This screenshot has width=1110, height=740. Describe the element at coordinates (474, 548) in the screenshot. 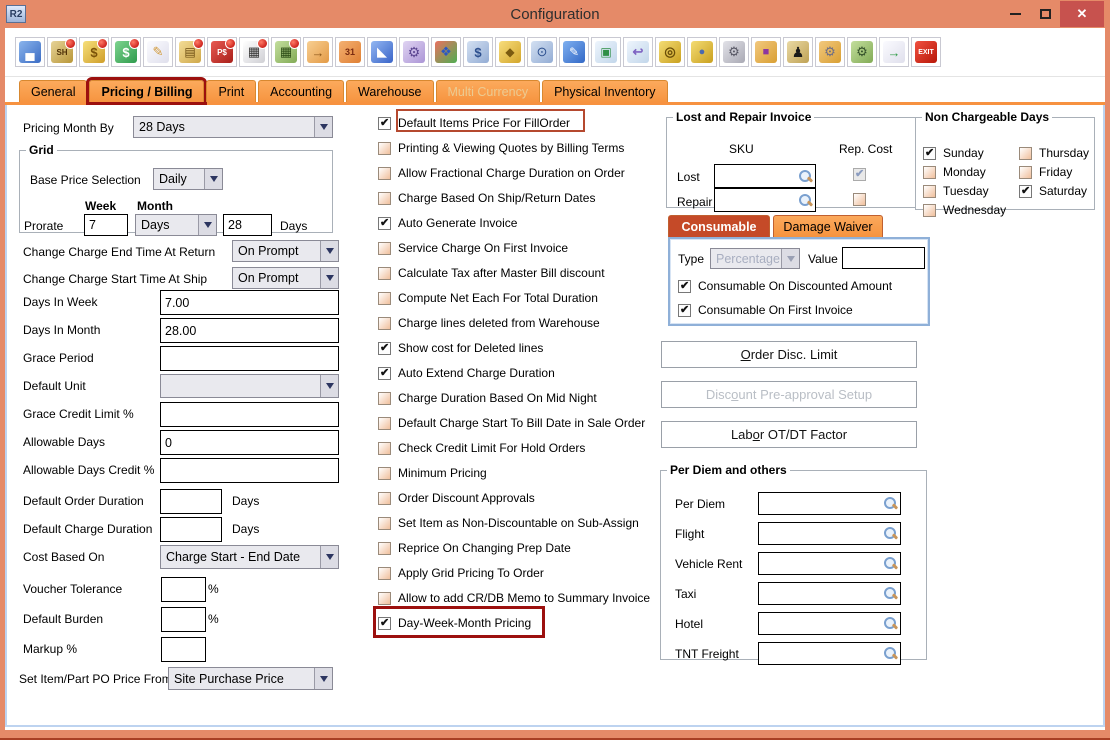

I see `checkbox-reprice-prep-date: Reprice On Changing Prep Date` at that location.